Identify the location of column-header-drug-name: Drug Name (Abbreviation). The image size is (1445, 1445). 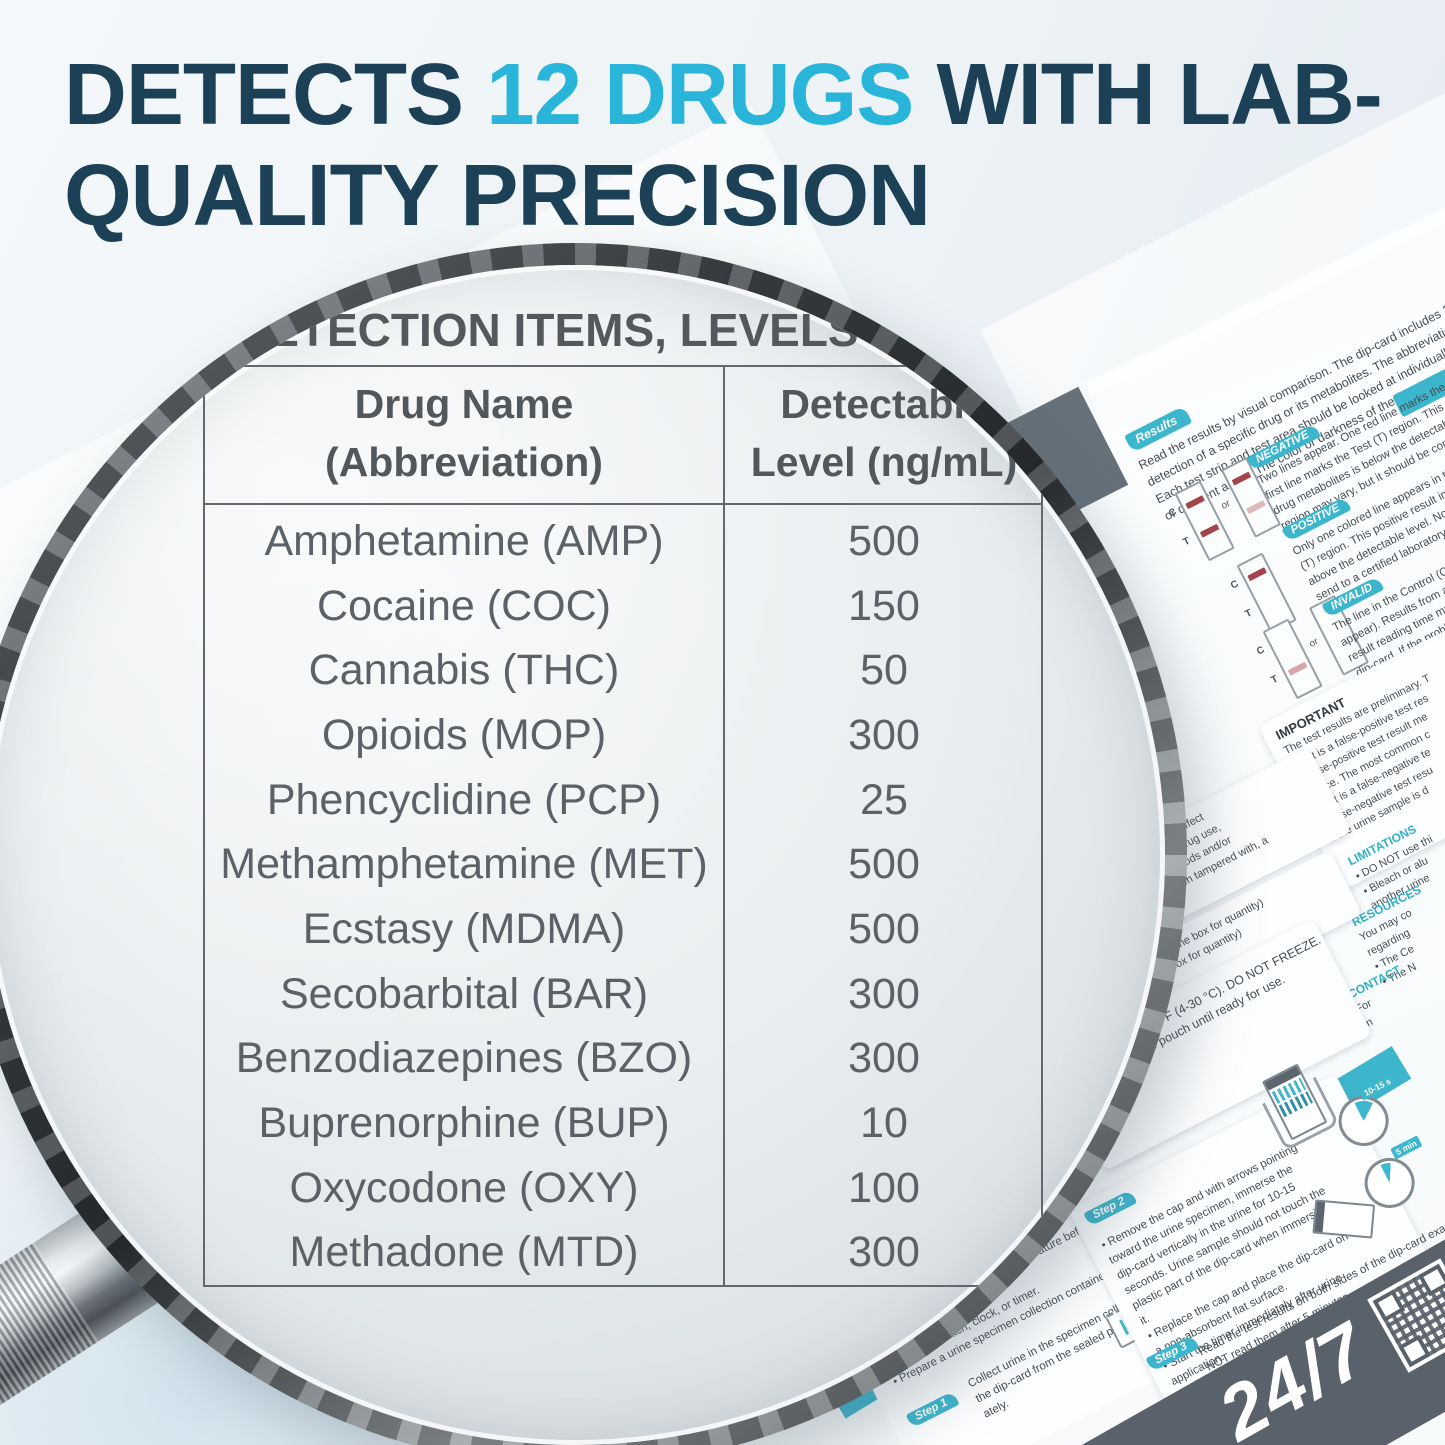
(464, 433).